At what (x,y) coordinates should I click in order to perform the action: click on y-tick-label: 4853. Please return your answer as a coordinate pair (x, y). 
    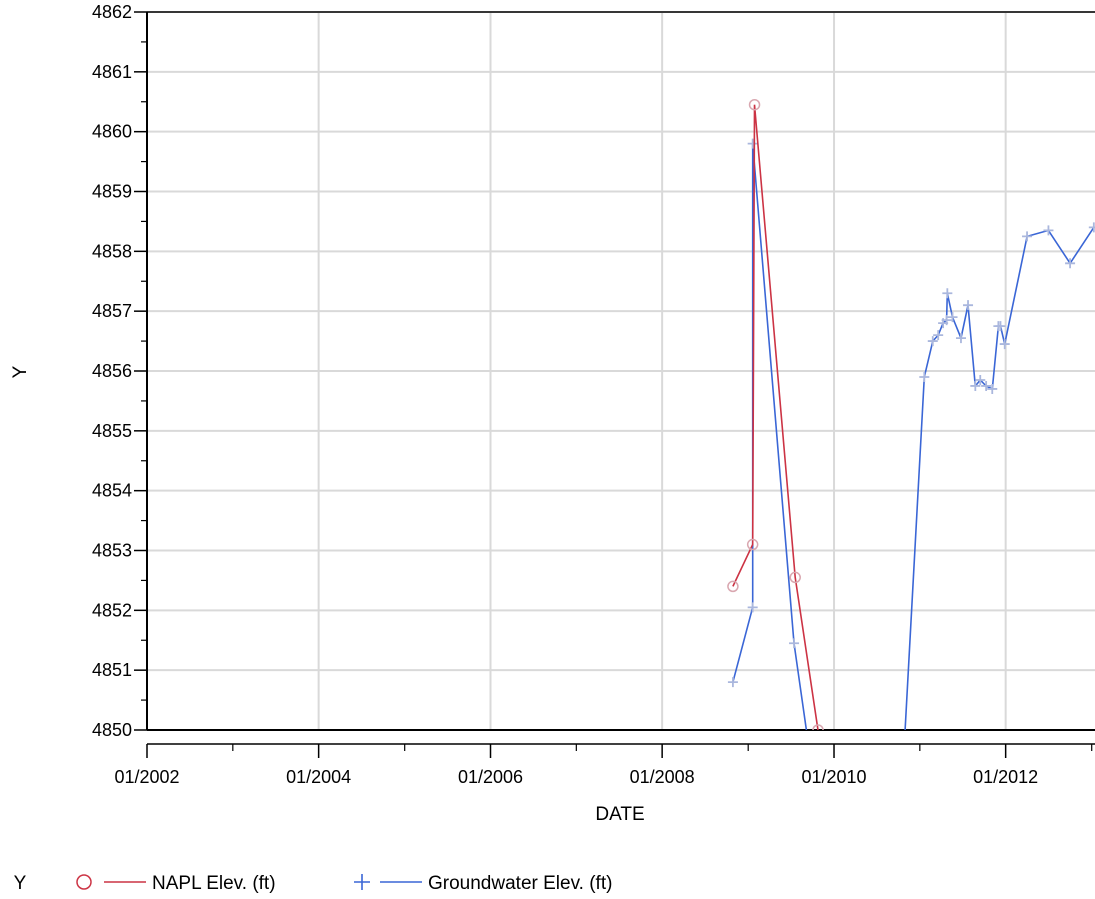
    Looking at the image, I should click on (112, 551).